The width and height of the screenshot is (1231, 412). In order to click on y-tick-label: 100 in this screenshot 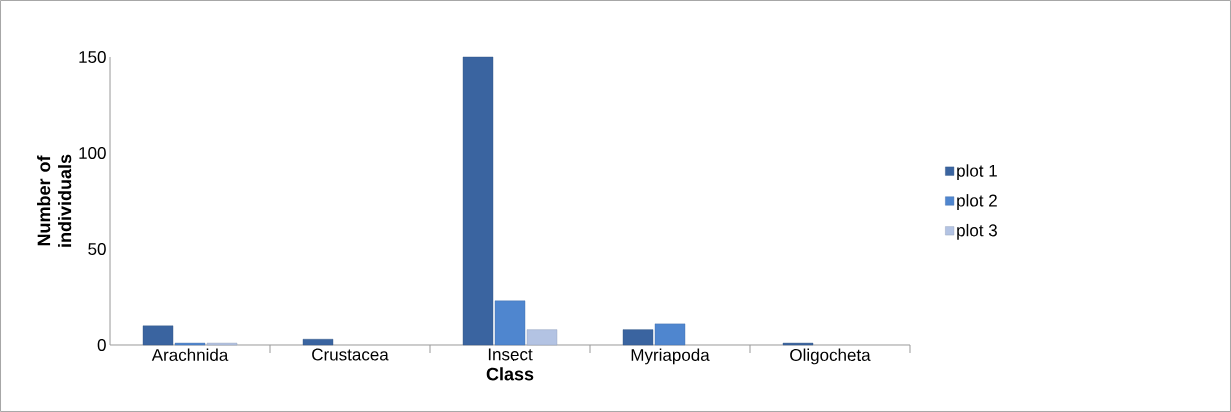, I will do `click(92, 153)`.